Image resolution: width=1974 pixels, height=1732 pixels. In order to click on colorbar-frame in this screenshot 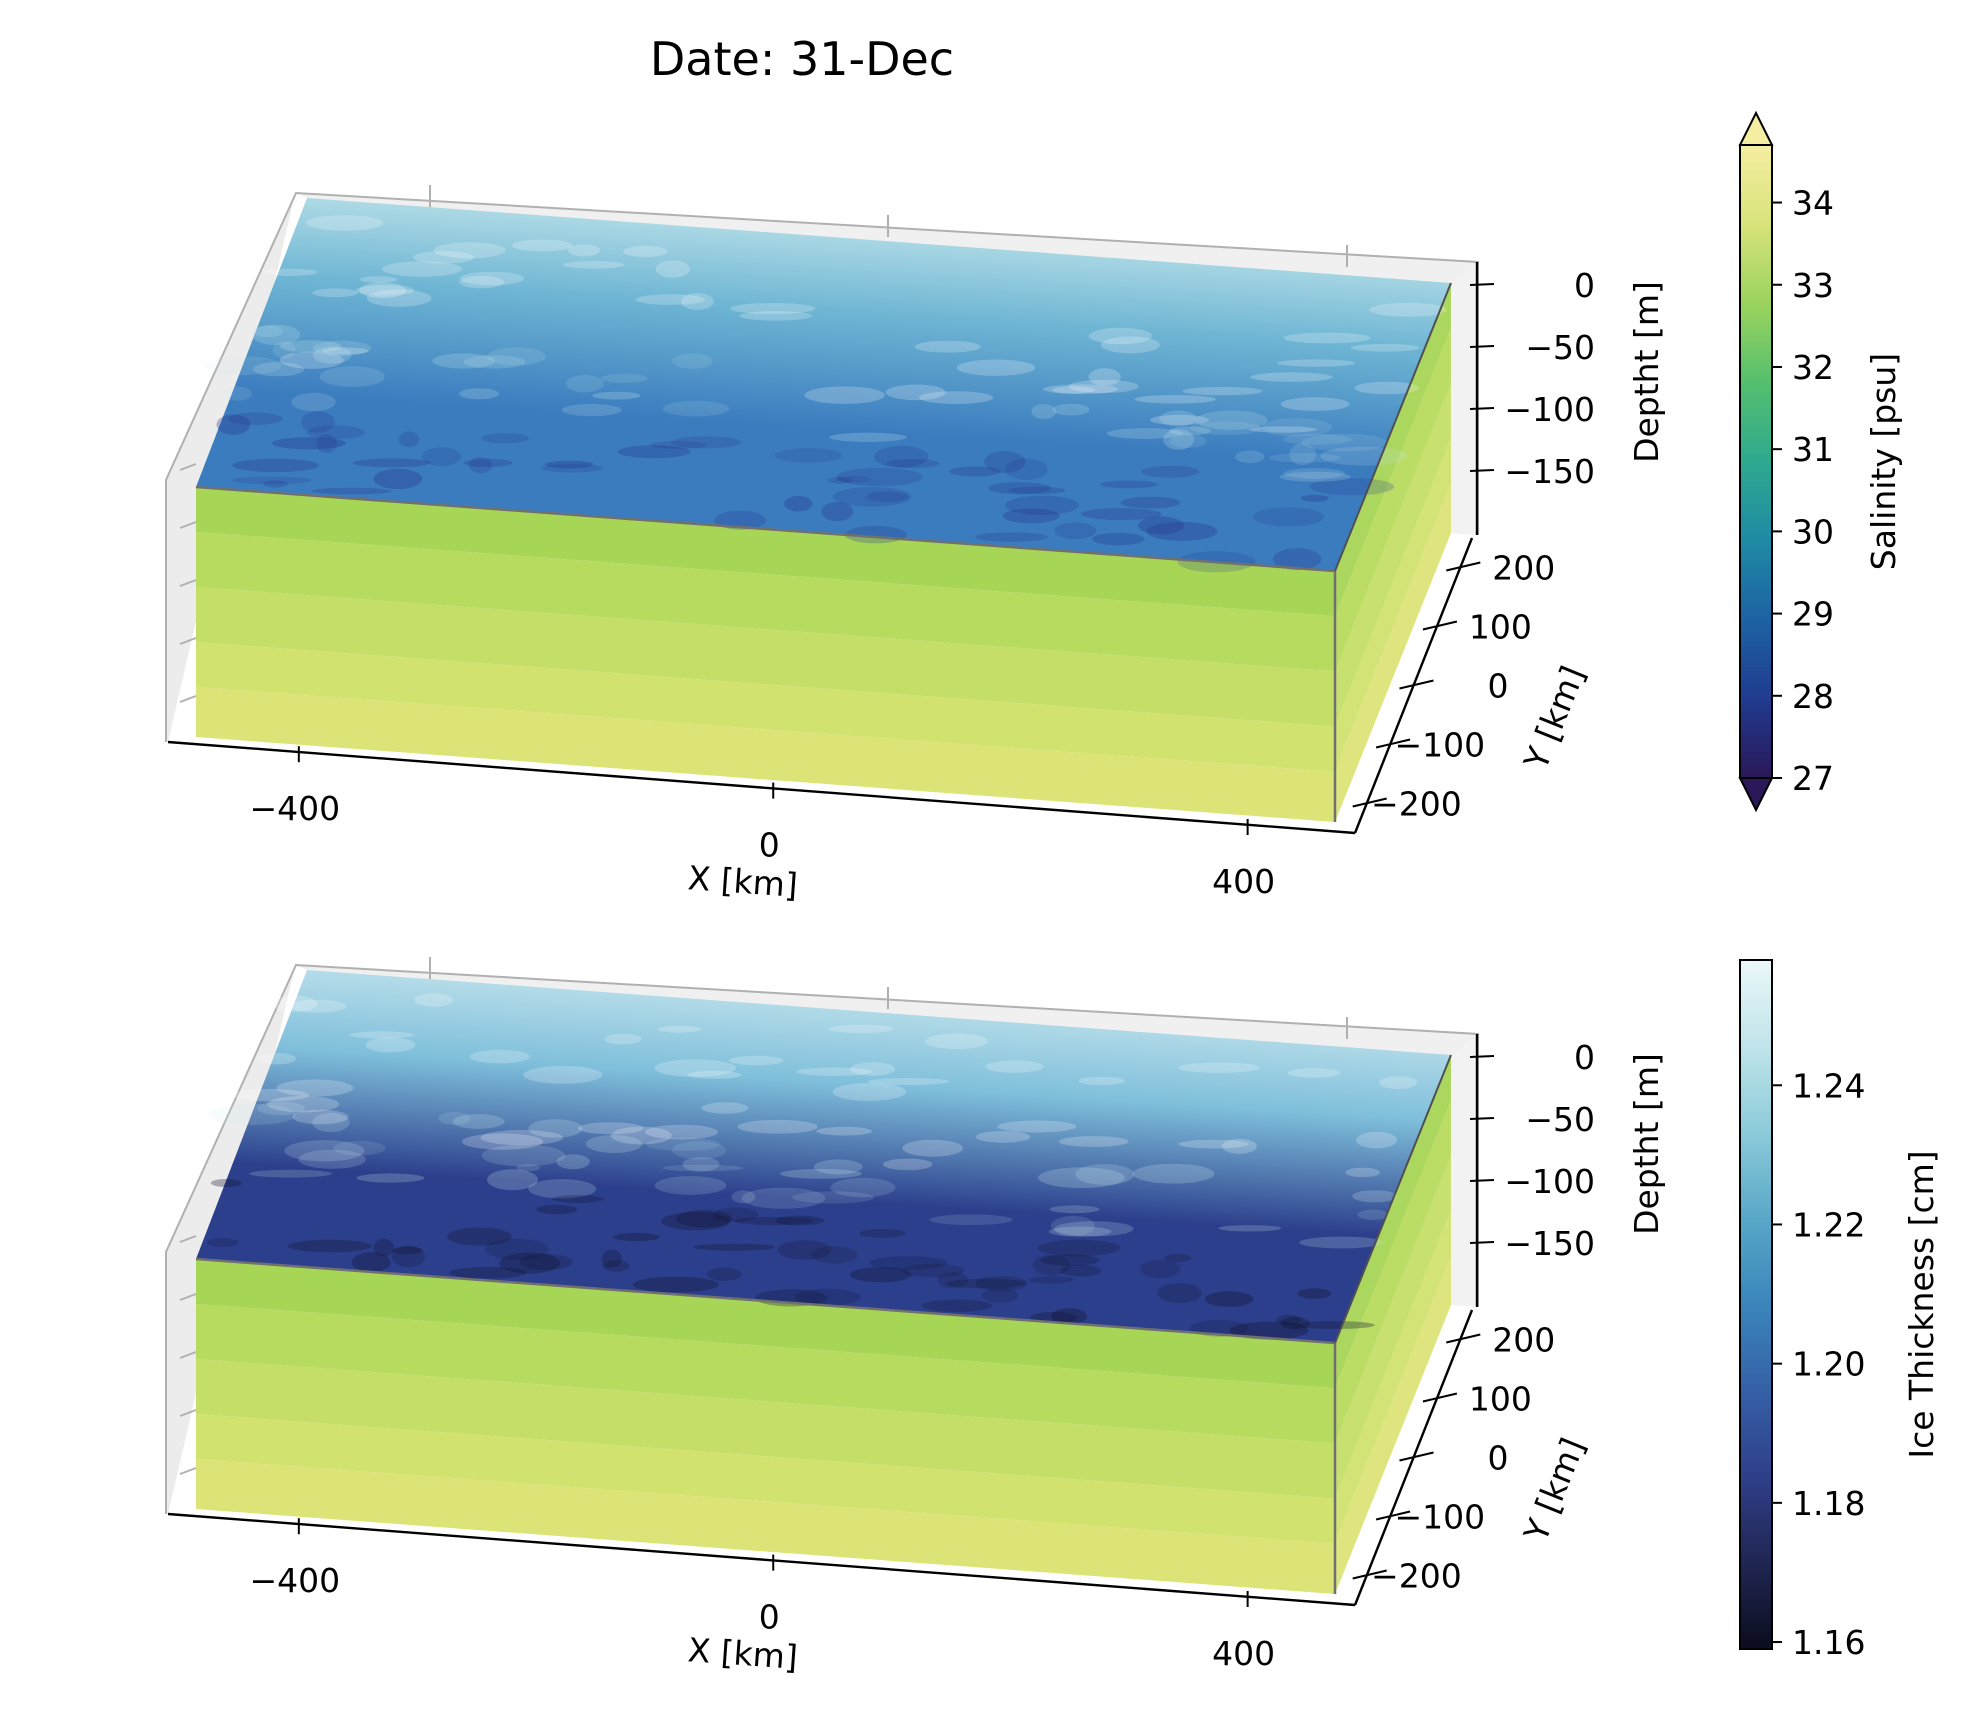, I will do `click(1756, 1304)`.